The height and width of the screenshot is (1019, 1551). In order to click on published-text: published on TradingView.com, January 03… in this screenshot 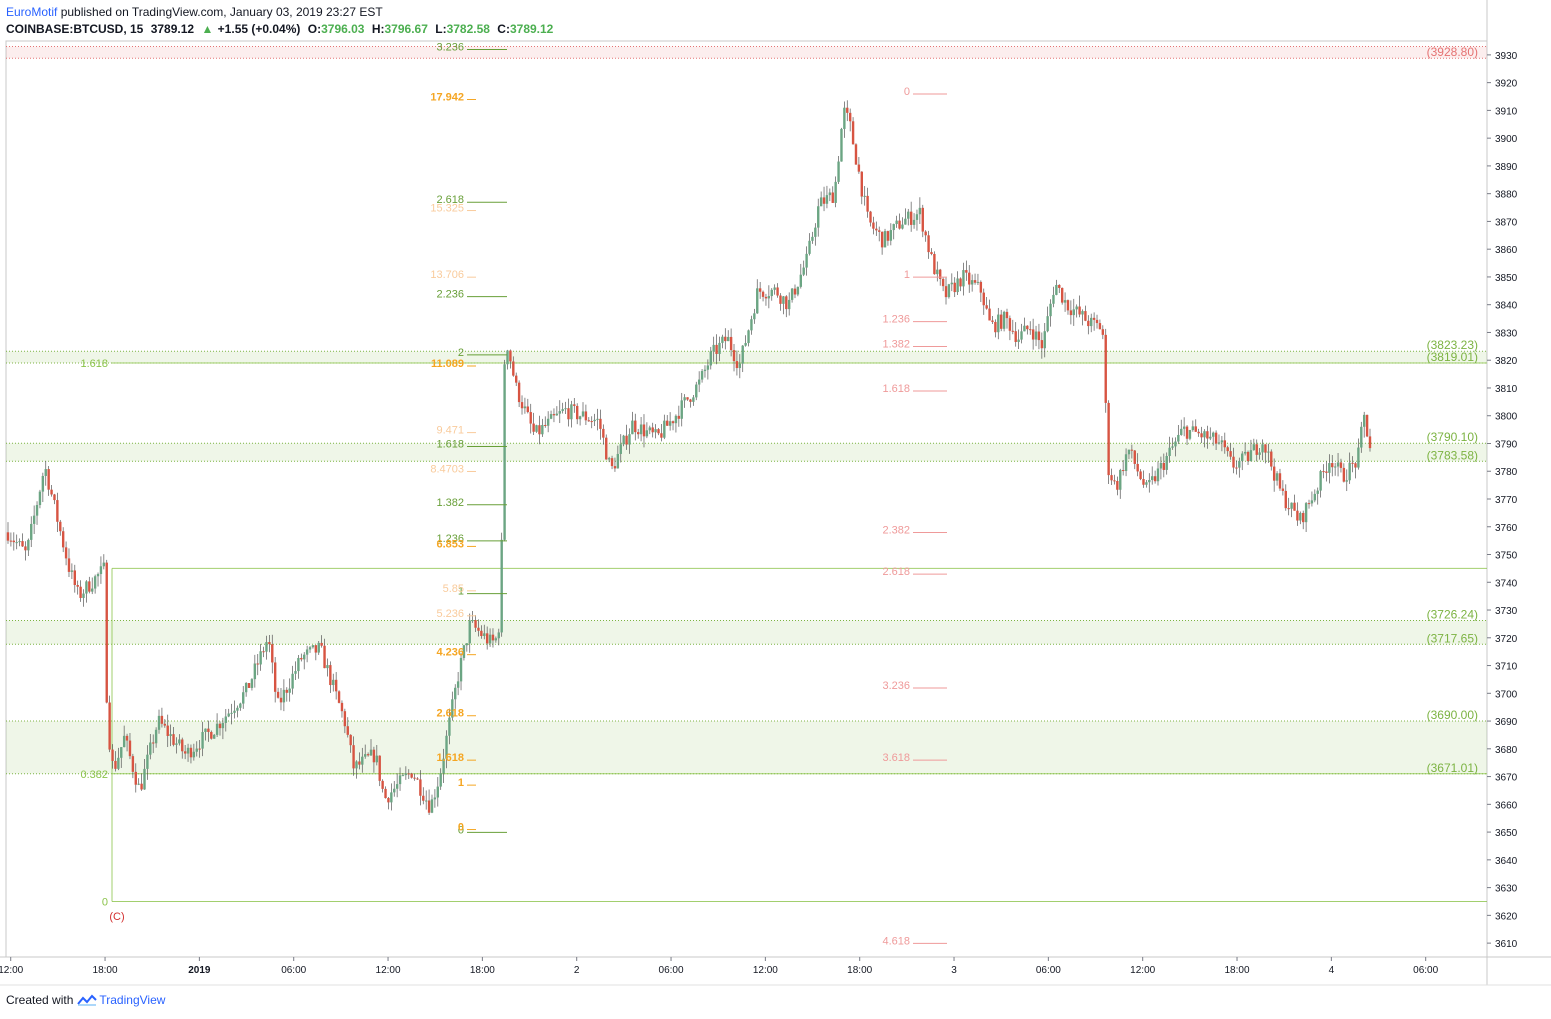, I will do `click(221, 12)`.